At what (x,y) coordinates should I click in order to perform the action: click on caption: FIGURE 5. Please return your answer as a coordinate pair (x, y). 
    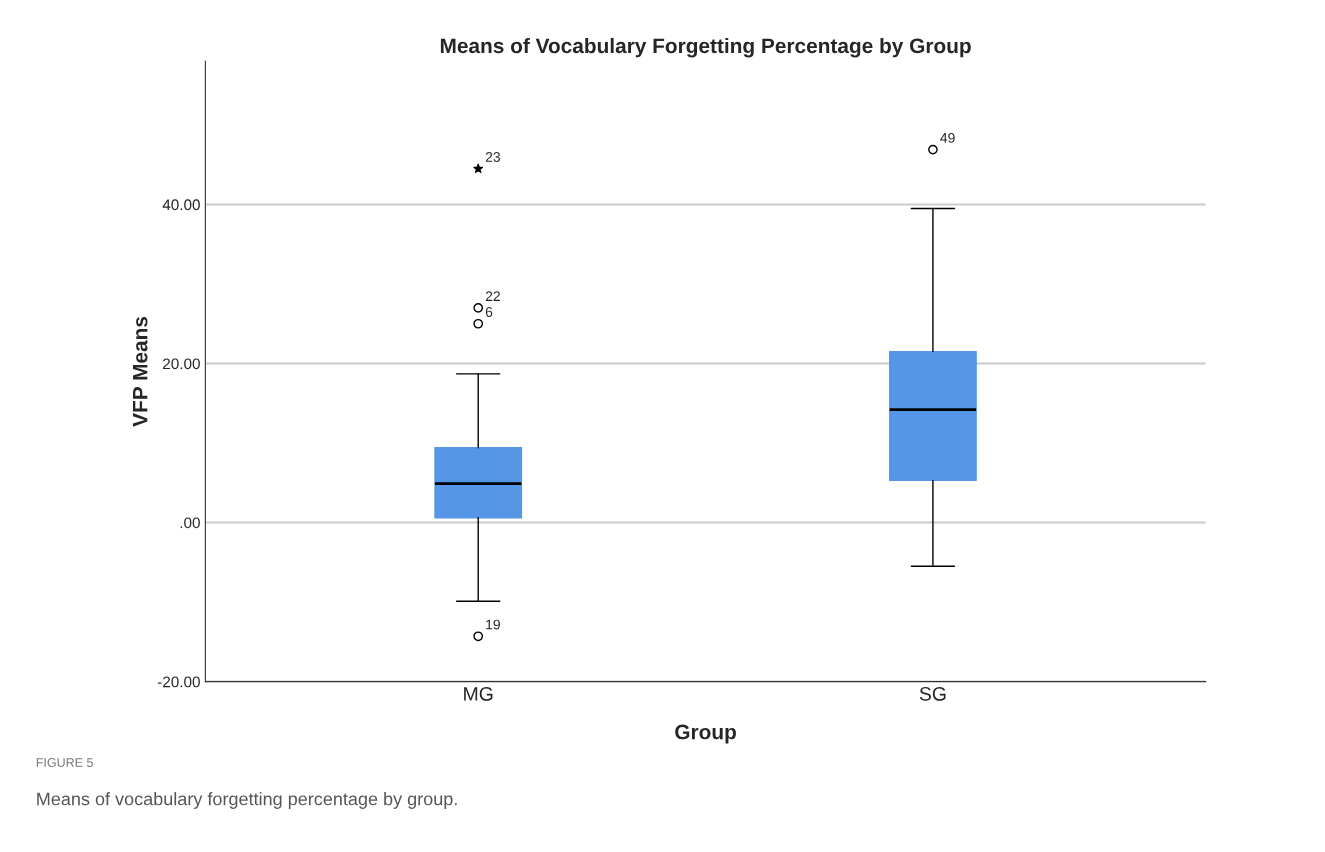
    Looking at the image, I should click on (64, 762).